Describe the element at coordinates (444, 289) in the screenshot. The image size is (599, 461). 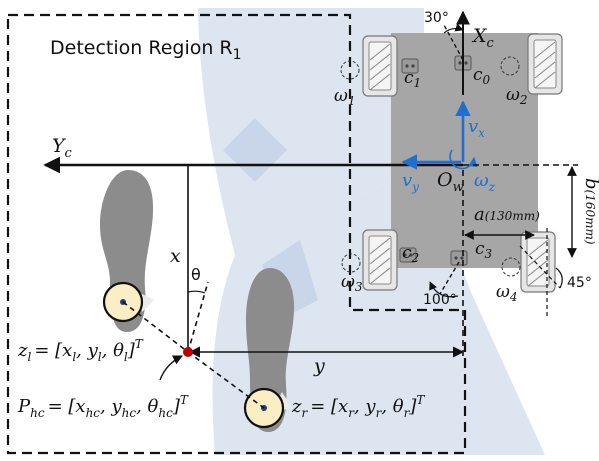
I see `angle-arc-bottom` at that location.